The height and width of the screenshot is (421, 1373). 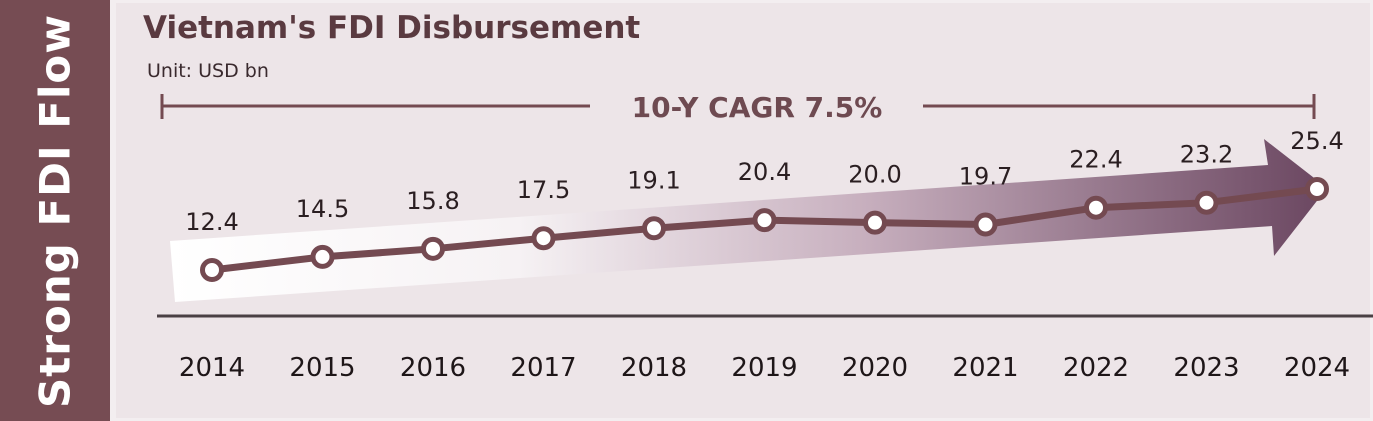 What do you see at coordinates (433, 248) in the screenshot?
I see `data-point-2016` at bounding box center [433, 248].